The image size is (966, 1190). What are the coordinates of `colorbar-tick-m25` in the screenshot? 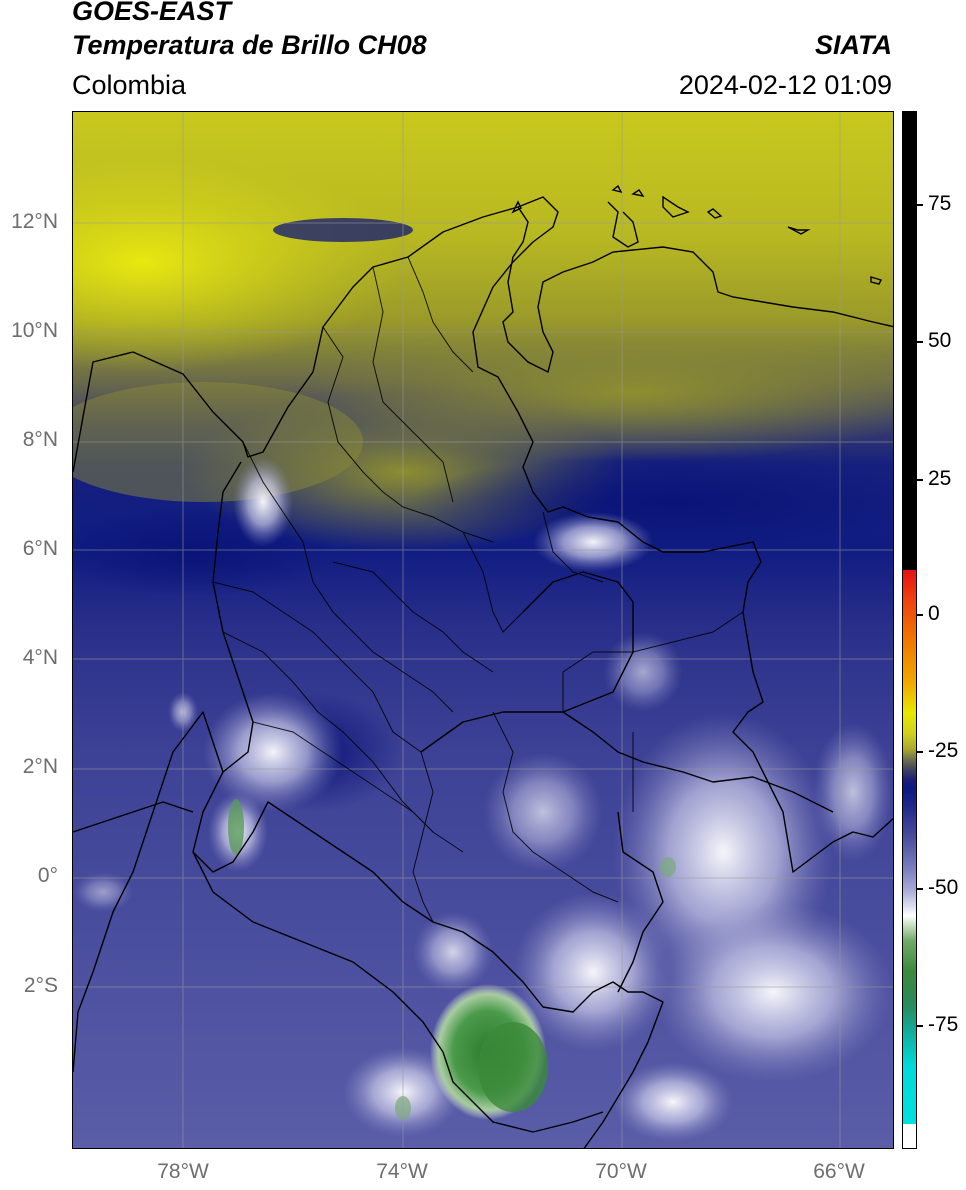 It's located at (920, 752).